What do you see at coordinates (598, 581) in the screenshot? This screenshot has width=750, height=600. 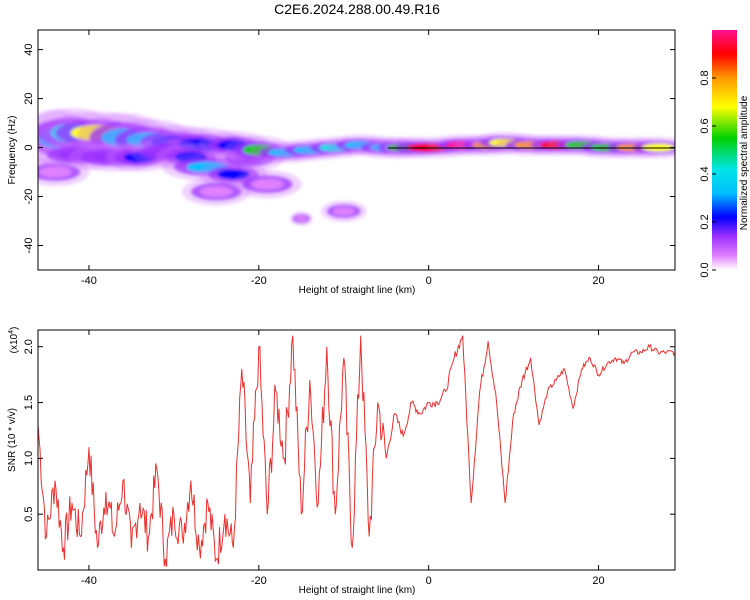 I see `snr-x-tick-label: 20` at bounding box center [598, 581].